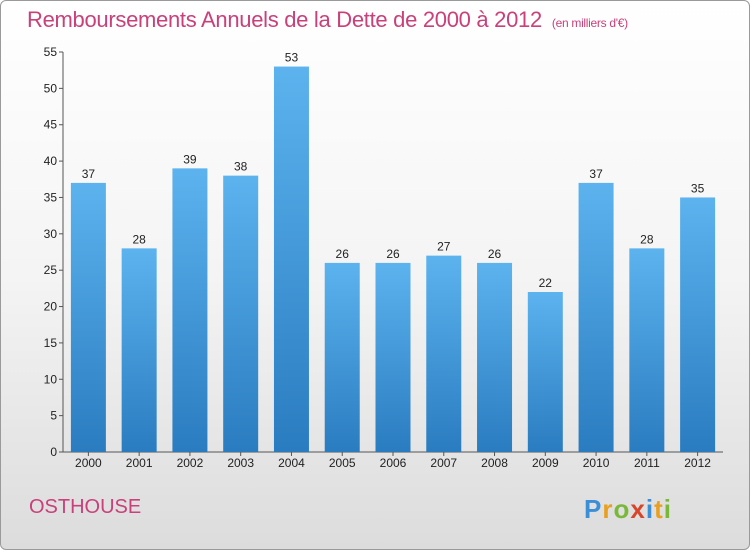 The height and width of the screenshot is (550, 750). I want to click on x-tick-label: 2012, so click(697, 463).